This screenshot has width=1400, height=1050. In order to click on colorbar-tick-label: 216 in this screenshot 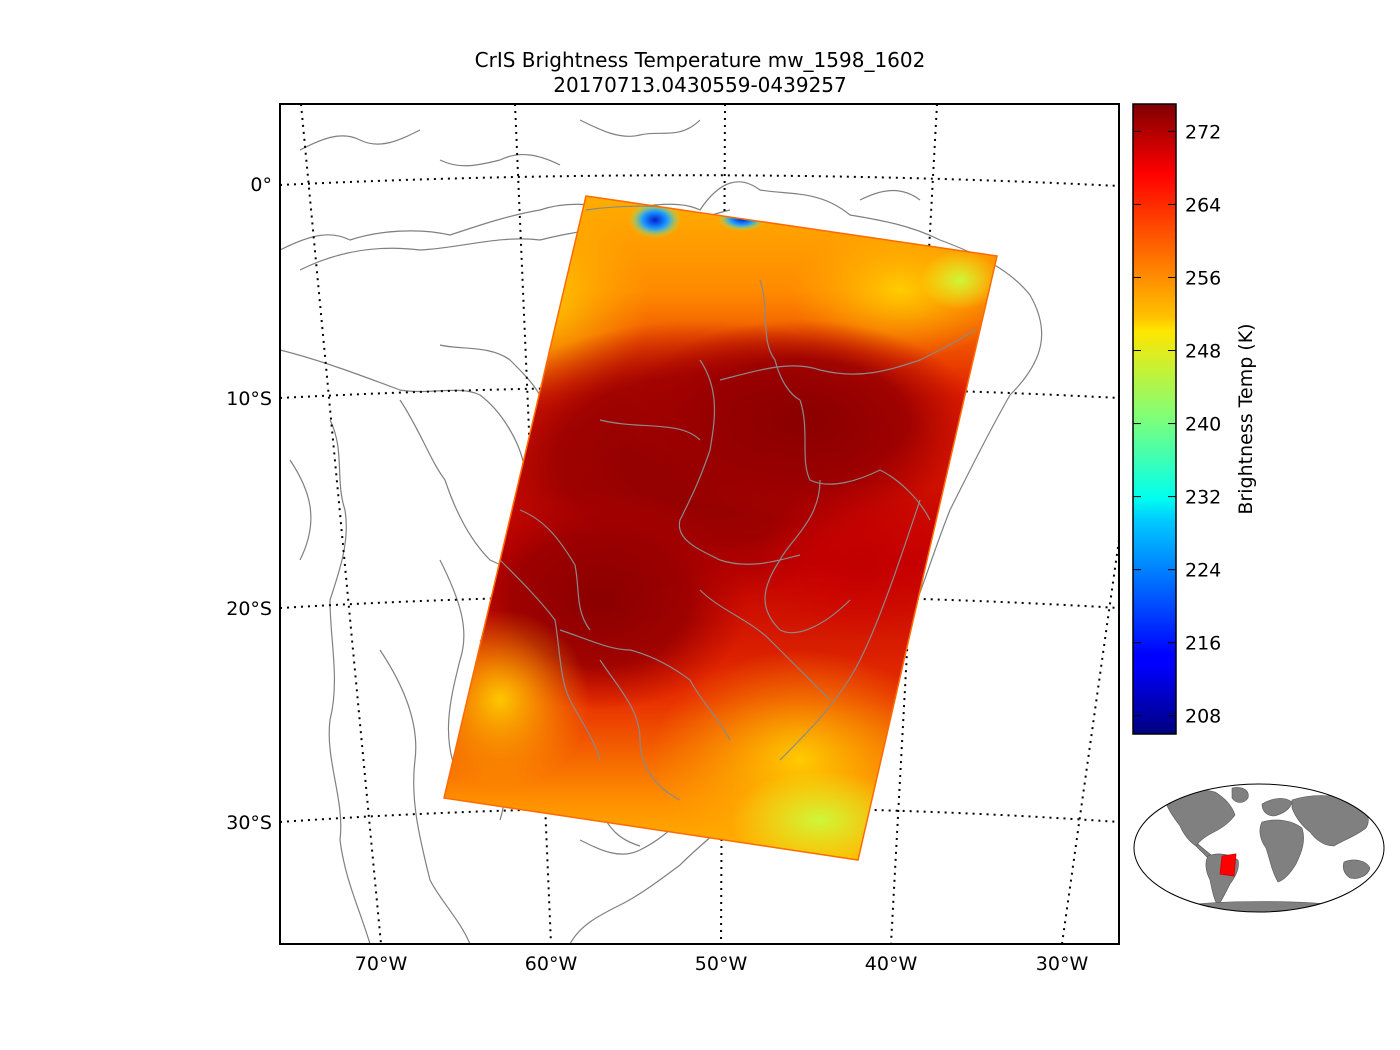, I will do `click(1203, 644)`.